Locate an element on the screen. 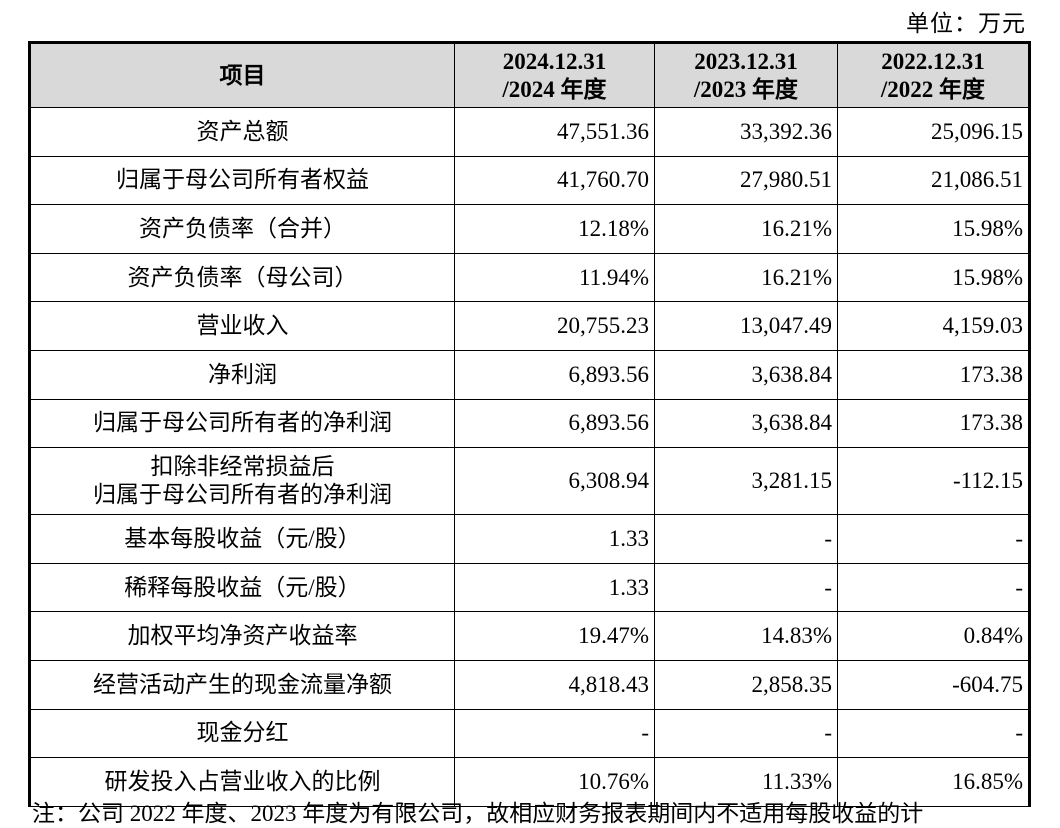  value-2023: 2,858.35 is located at coordinates (746, 684).